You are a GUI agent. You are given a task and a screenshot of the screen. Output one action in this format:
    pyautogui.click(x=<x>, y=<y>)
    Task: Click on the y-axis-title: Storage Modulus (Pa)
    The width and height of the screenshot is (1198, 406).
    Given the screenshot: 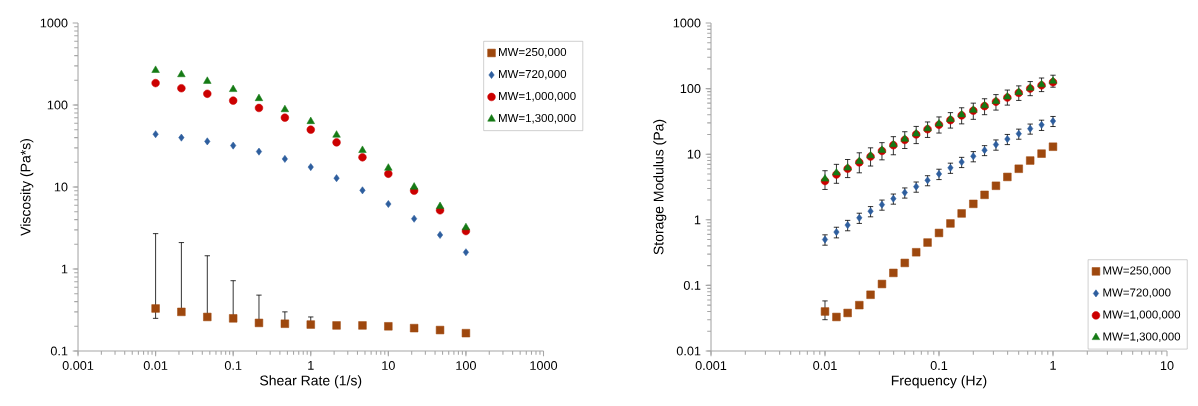 What is the action you would take?
    pyautogui.click(x=660, y=187)
    